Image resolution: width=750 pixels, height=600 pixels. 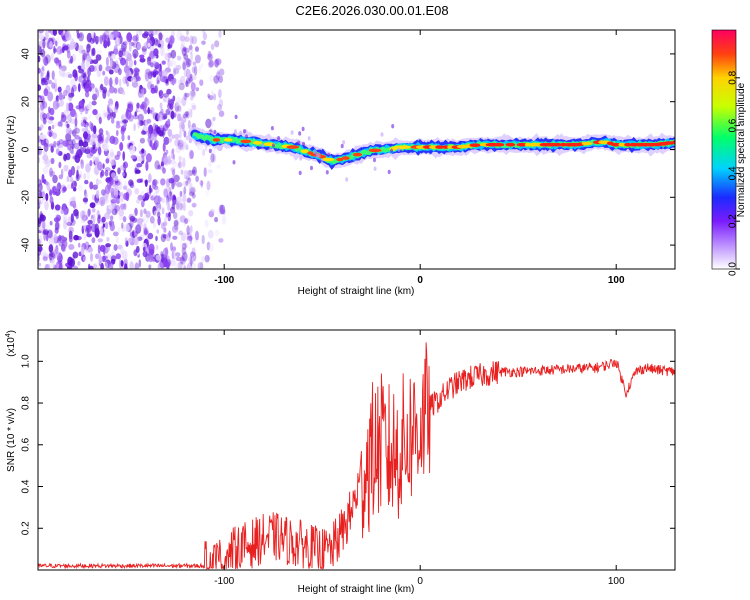 I want to click on chart-title: C2E6.2026.030.00.01.E08, so click(x=371, y=10).